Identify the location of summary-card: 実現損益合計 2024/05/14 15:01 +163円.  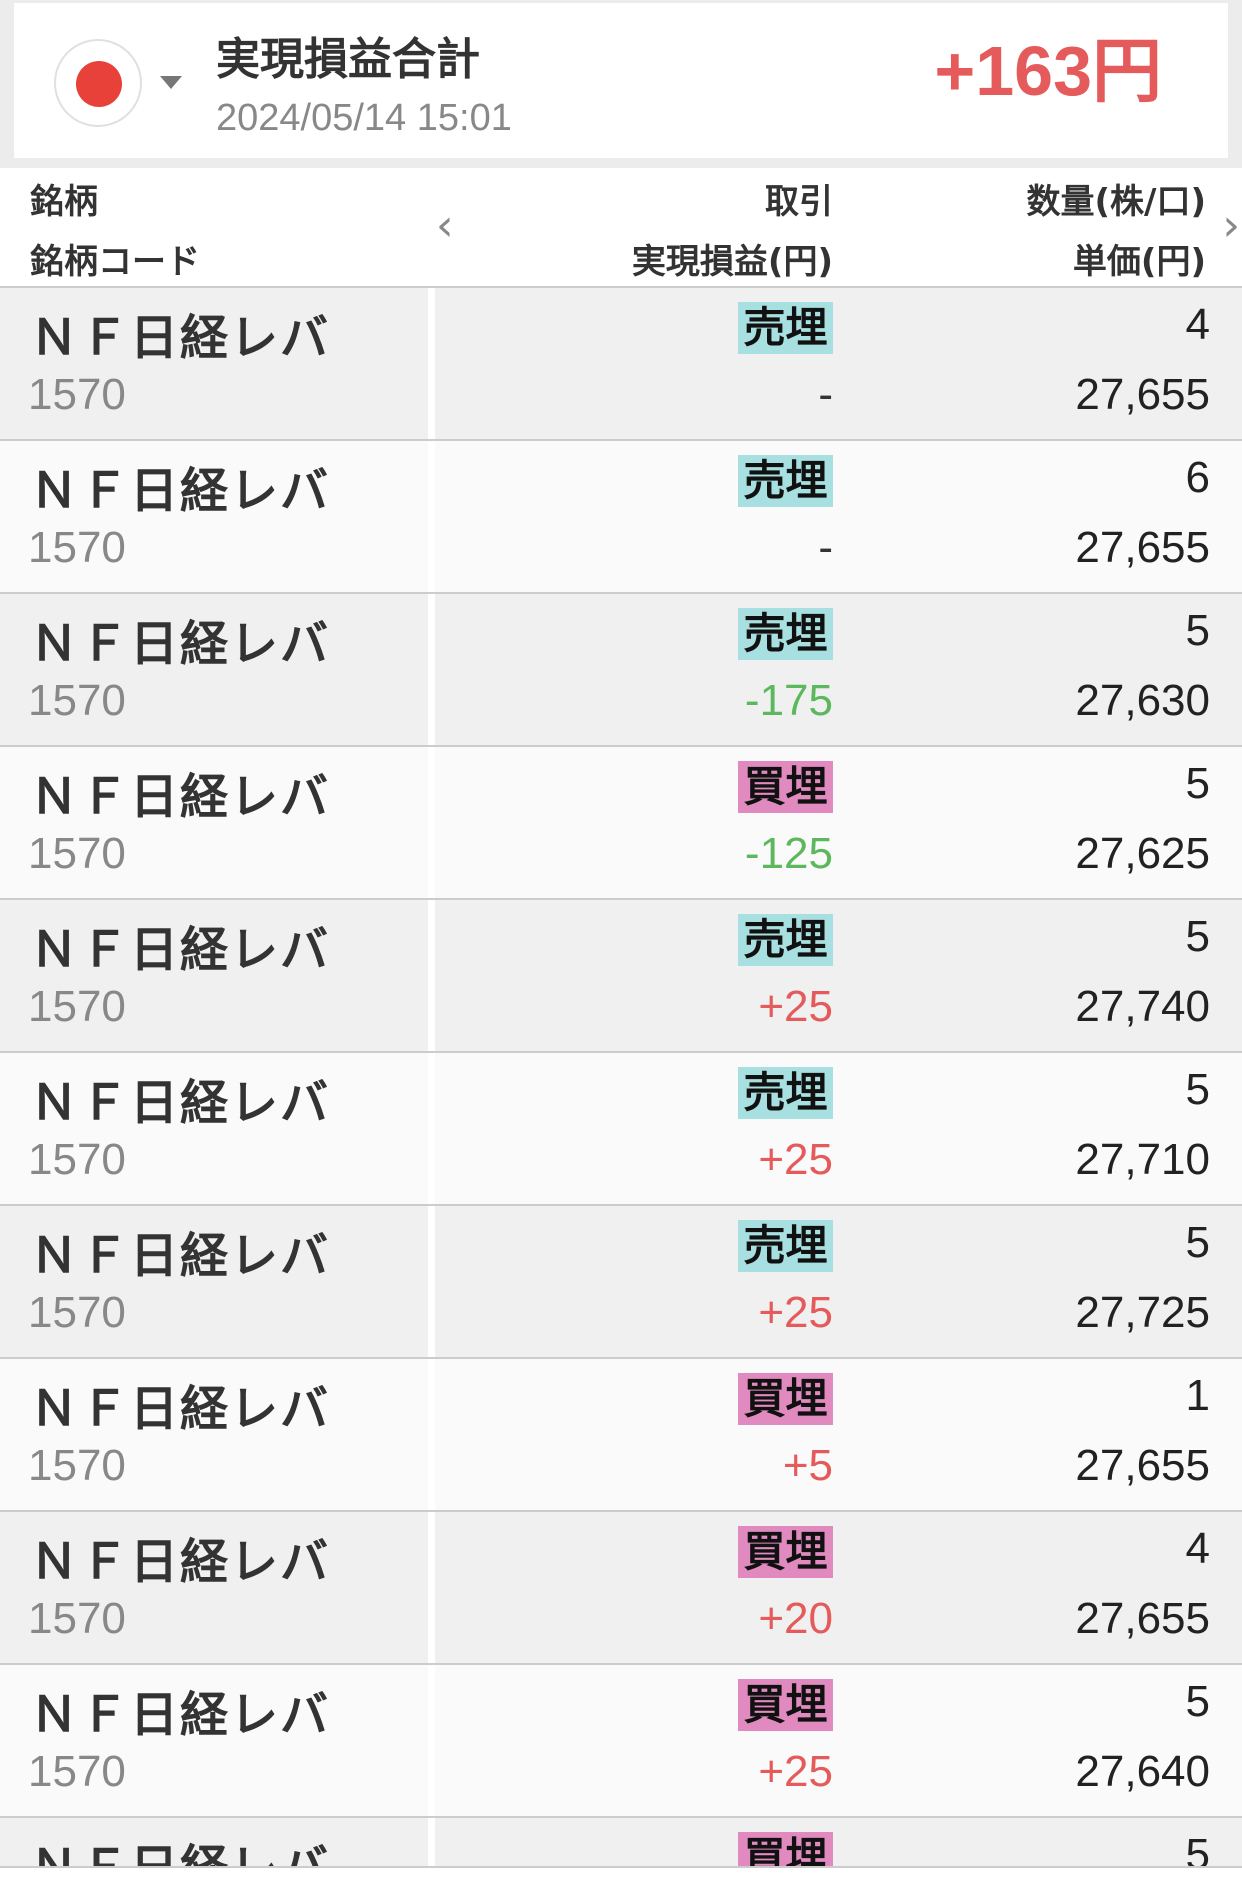
(621, 80).